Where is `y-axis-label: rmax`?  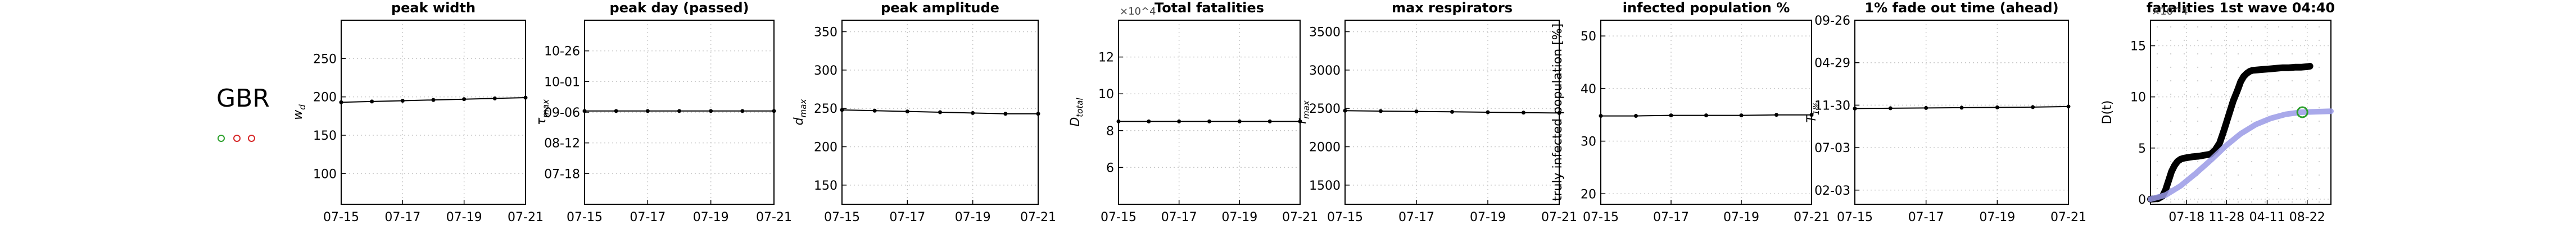 y-axis-label: rmax is located at coordinates (1303, 112).